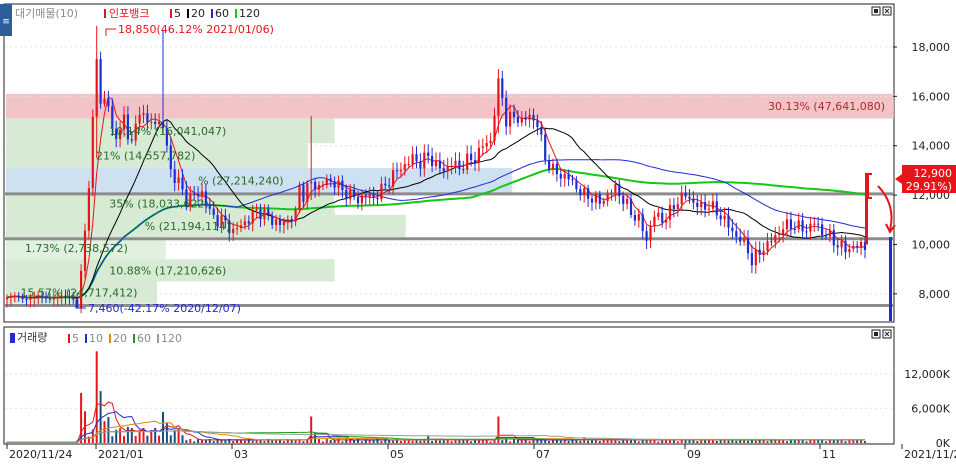 The height and width of the screenshot is (466, 956). What do you see at coordinates (249, 13) in the screenshot?
I see `ma-legend-label: 120` at bounding box center [249, 13].